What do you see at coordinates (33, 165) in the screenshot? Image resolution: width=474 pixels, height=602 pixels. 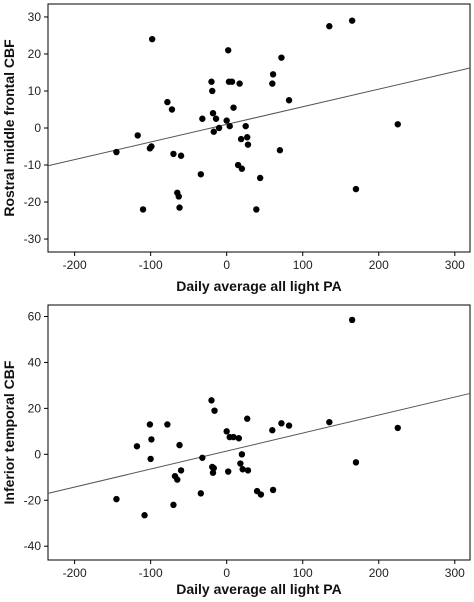 I see `y-tick-label: -10` at bounding box center [33, 165].